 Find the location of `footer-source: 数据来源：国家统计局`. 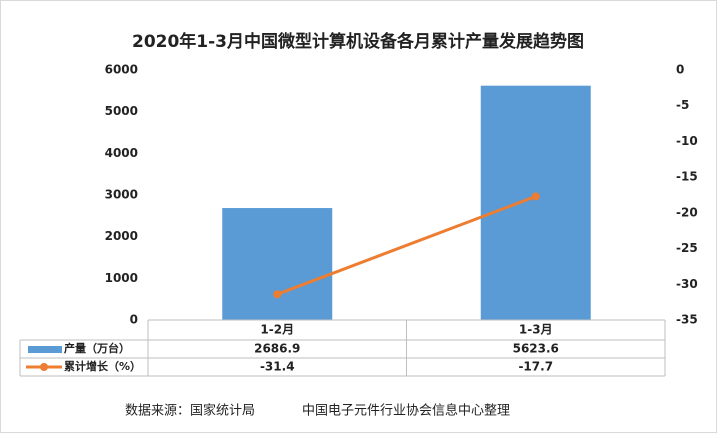

footer-source: 数据来源：国家统计局 is located at coordinates (190, 411).